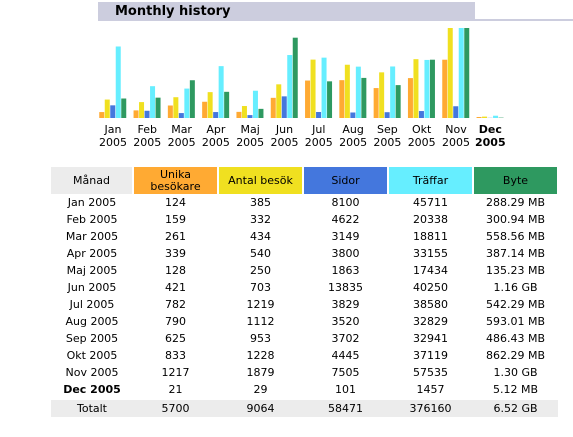 This screenshot has height=437, width=573. I want to click on value-cell: 385, so click(260, 202).